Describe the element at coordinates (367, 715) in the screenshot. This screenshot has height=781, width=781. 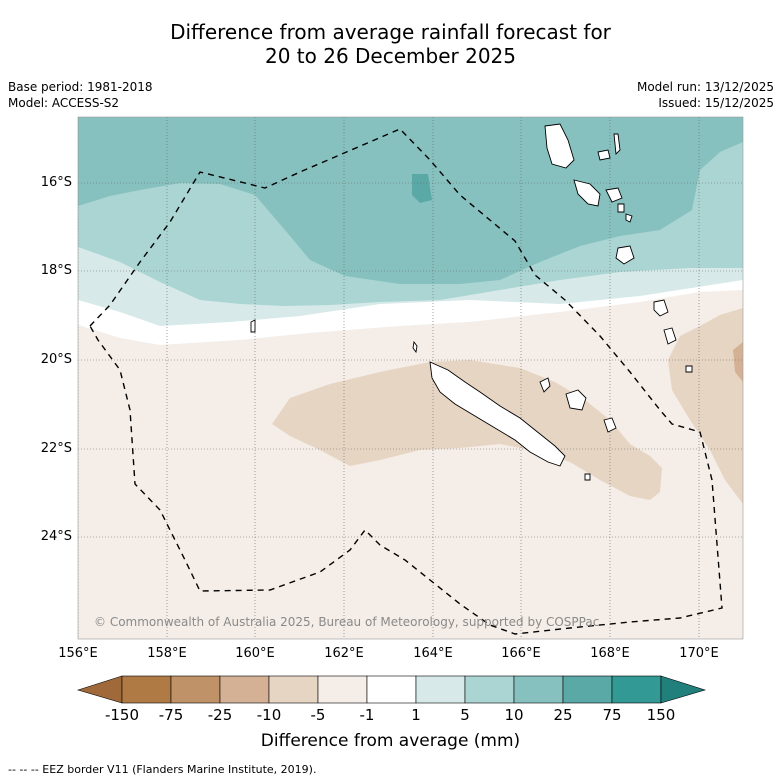
I see `colorbar-tick-label: -1` at that location.